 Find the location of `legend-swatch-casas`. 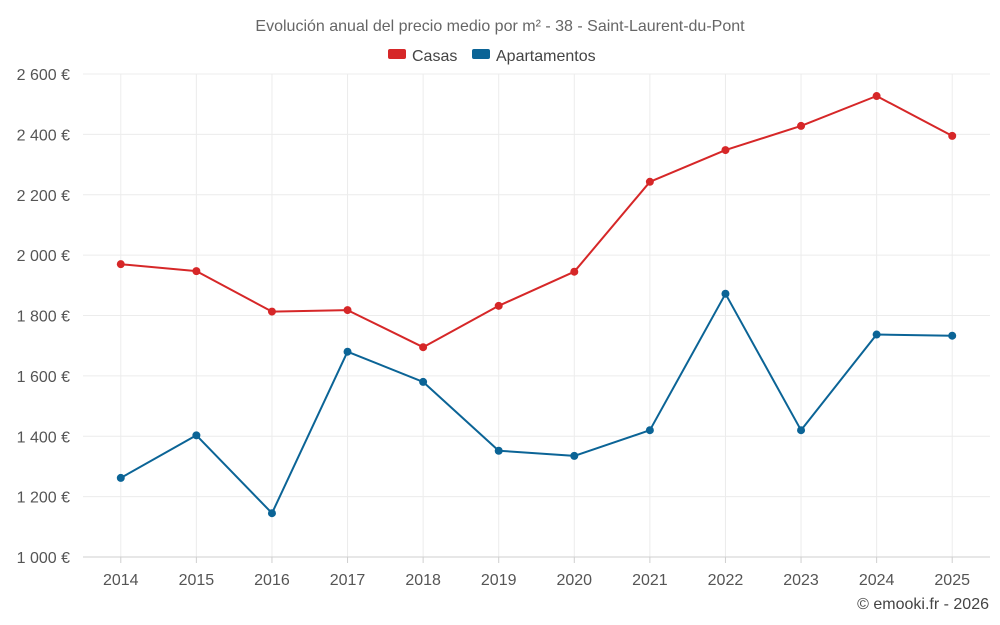

legend-swatch-casas is located at coordinates (397, 54).